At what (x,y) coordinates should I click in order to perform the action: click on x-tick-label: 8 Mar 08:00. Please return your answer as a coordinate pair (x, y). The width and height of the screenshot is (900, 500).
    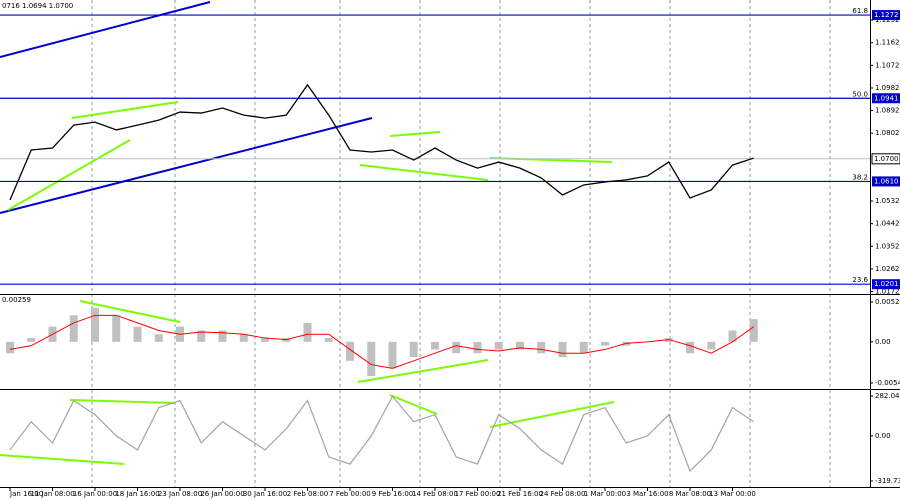
    Looking at the image, I should click on (690, 494).